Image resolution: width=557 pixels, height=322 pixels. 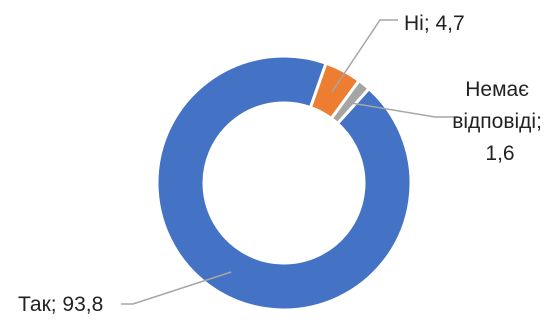 I want to click on data-label-no-answer: Немає відповіді; 1,6, so click(x=500, y=121).